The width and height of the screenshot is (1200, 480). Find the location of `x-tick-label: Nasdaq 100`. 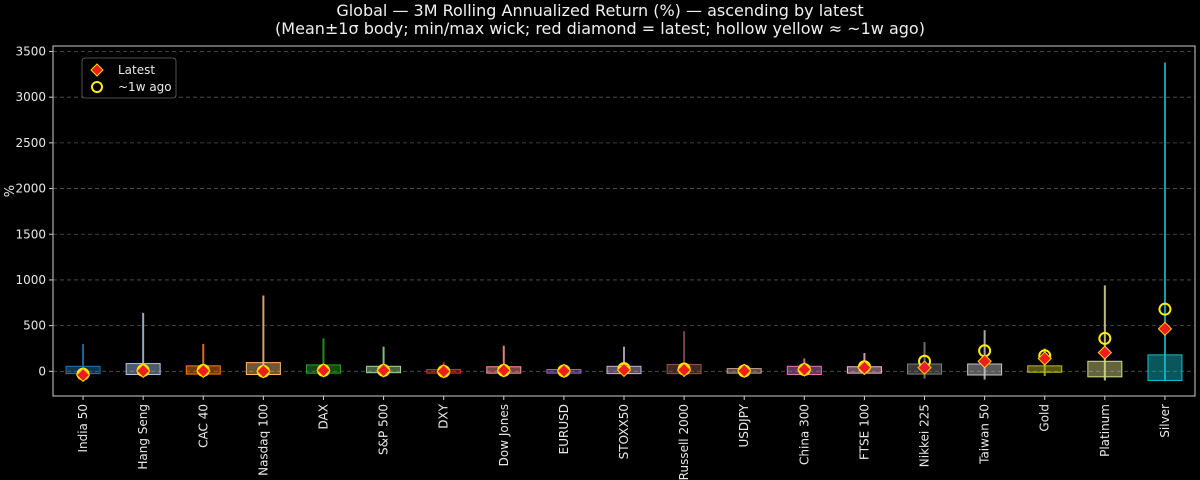

x-tick-label: Nasdaq 100 is located at coordinates (263, 440).